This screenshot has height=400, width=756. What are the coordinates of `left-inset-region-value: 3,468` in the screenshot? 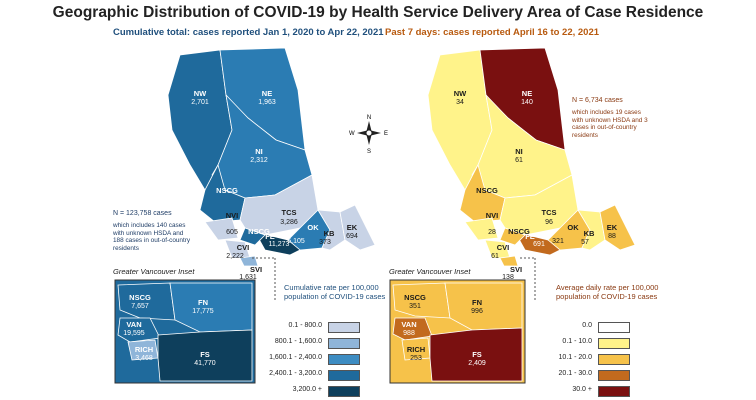 It's located at (144, 358).